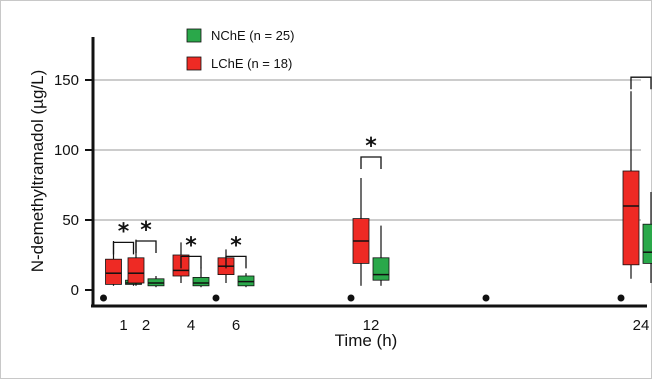 Image resolution: width=652 pixels, height=380 pixels. I want to click on x-tick-label-6: 6, so click(236, 325).